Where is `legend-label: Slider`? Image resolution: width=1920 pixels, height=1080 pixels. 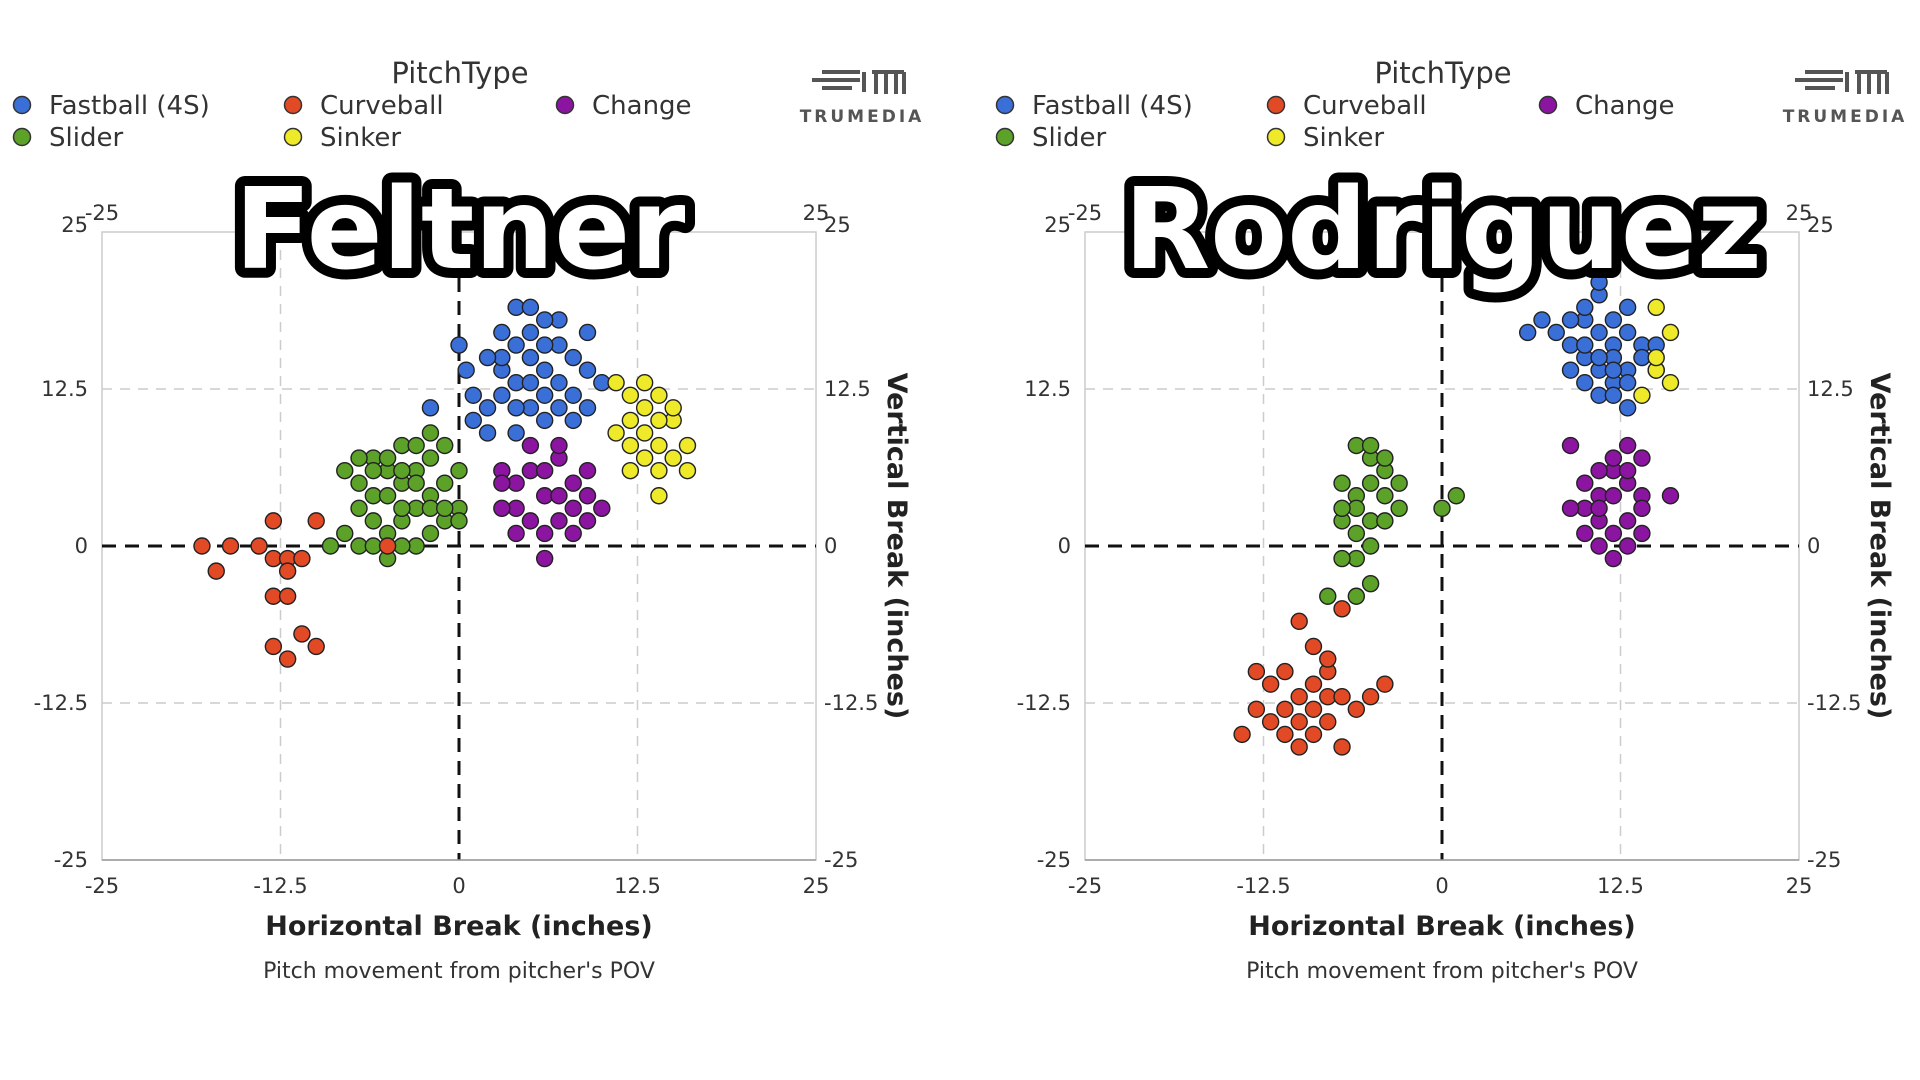
legend-label: Slider is located at coordinates (86, 138).